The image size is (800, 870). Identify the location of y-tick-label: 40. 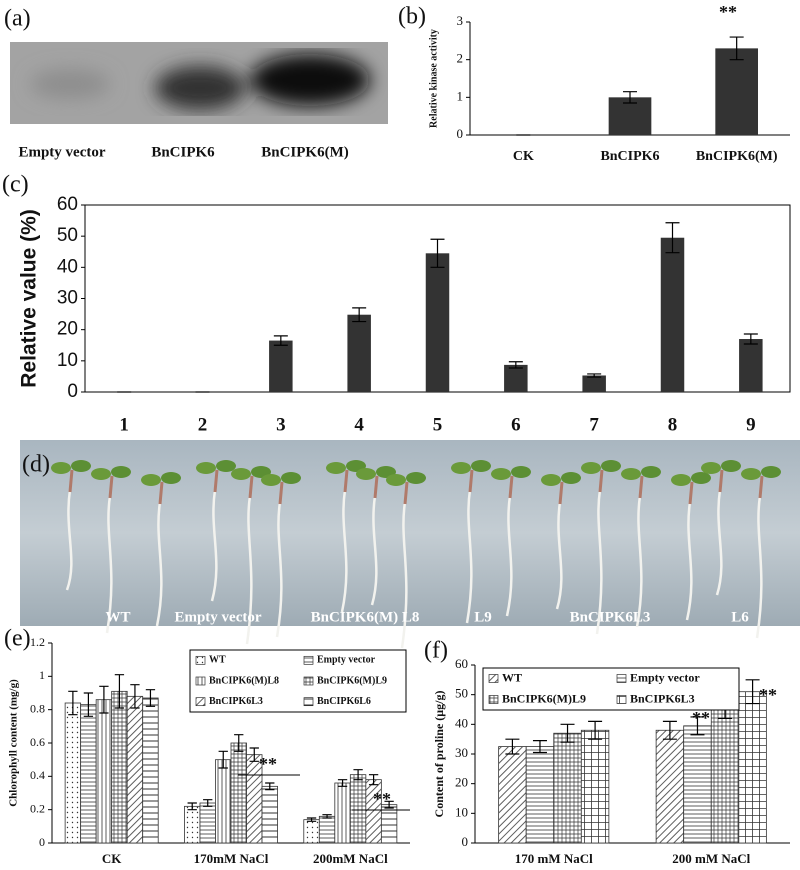
(461, 722).